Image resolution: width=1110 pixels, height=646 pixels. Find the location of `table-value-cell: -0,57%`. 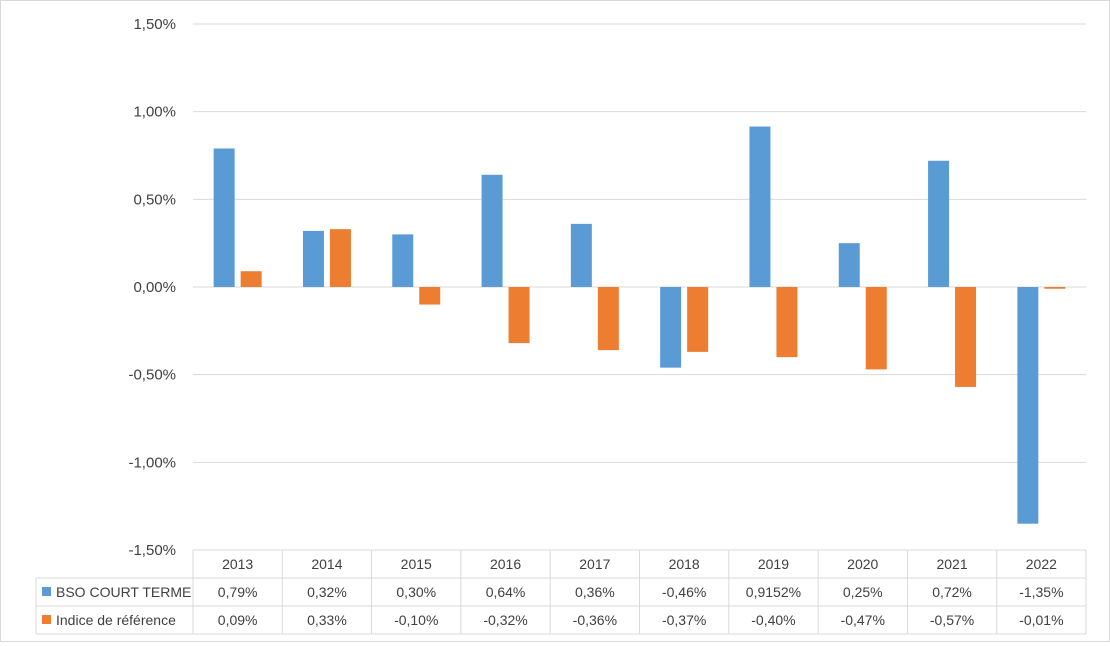

table-value-cell: -0,57% is located at coordinates (952, 620).